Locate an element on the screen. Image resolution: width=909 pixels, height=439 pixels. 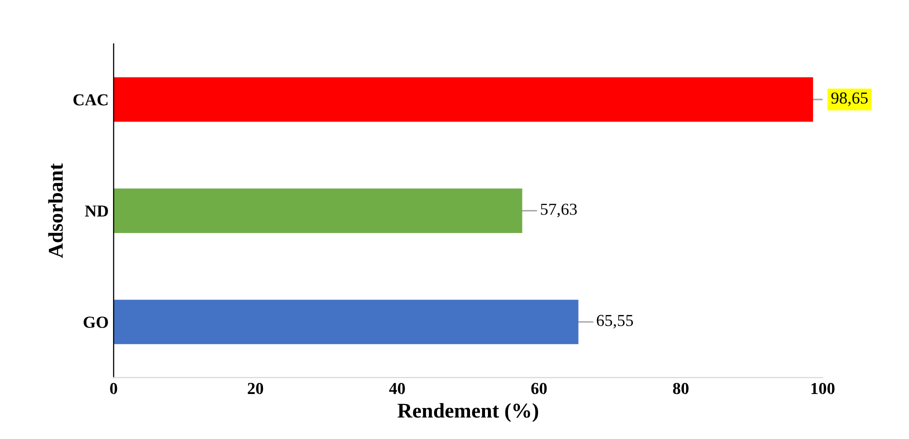
data-label: 57,63 is located at coordinates (558, 211).